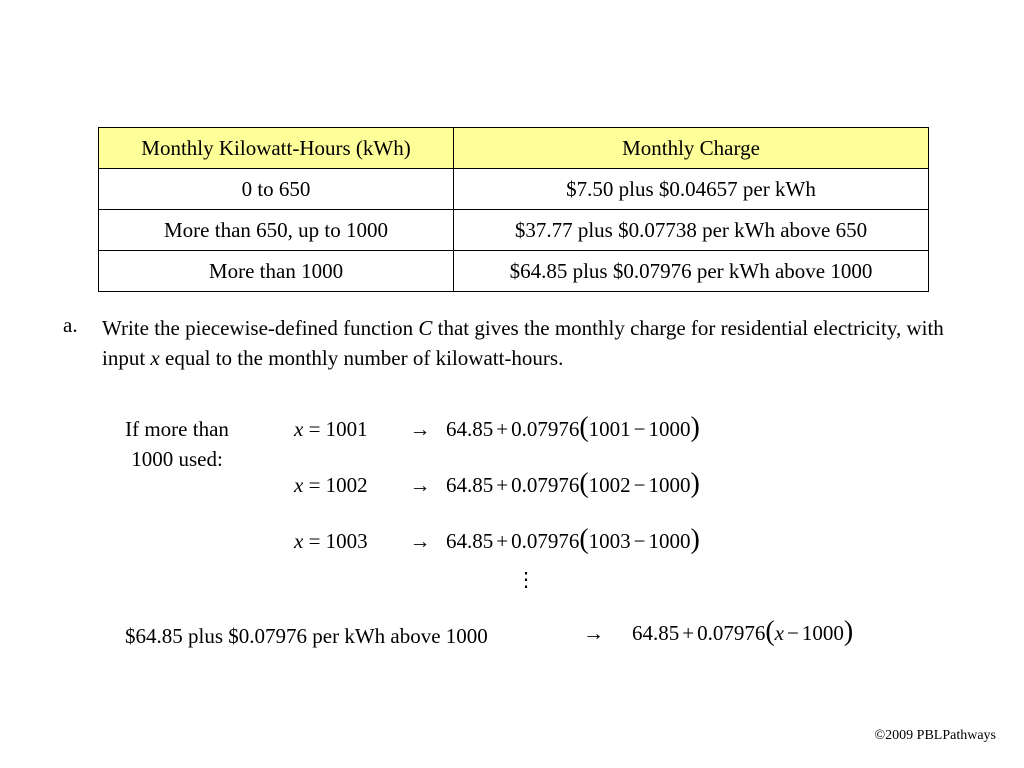 This screenshot has height=768, width=1024. Describe the element at coordinates (177, 429) in the screenshot. I see `side-label-line: If more than` at that location.